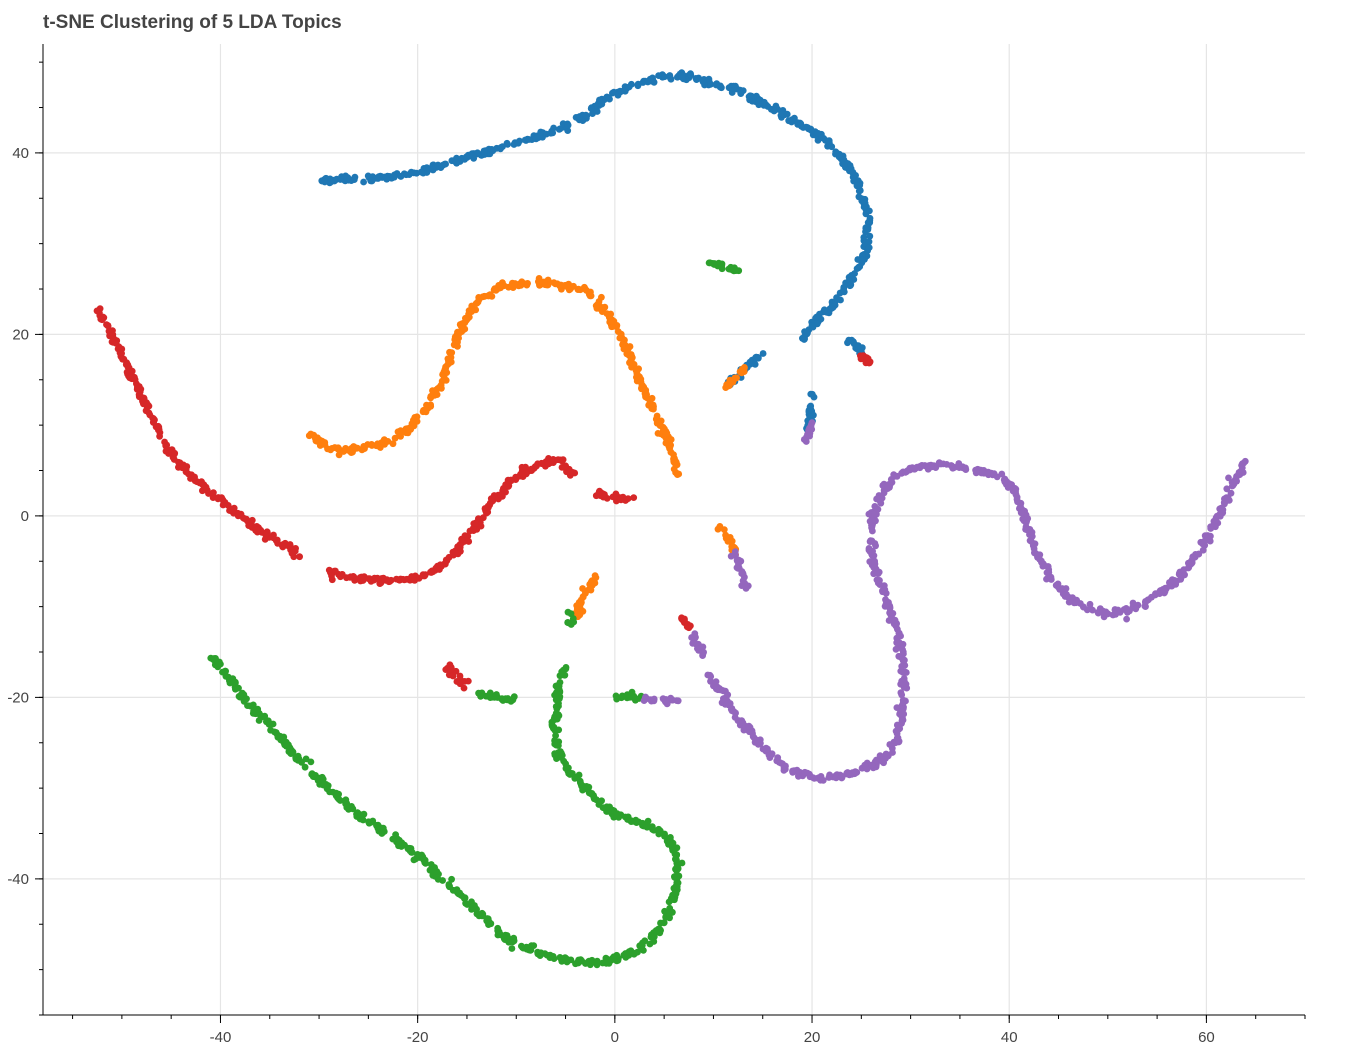 The height and width of the screenshot is (1050, 1350). Describe the element at coordinates (615, 1037) in the screenshot. I see `x-tick-label: 0` at that location.